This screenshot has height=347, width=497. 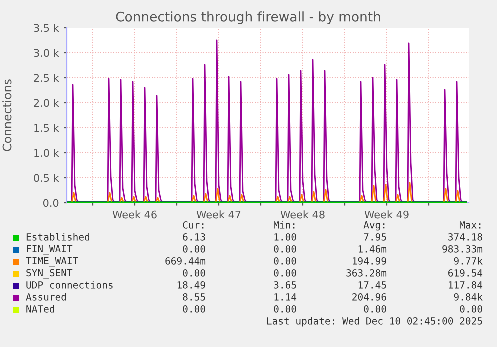 I want to click on legend-label: TIME_WAIT, so click(x=52, y=262).